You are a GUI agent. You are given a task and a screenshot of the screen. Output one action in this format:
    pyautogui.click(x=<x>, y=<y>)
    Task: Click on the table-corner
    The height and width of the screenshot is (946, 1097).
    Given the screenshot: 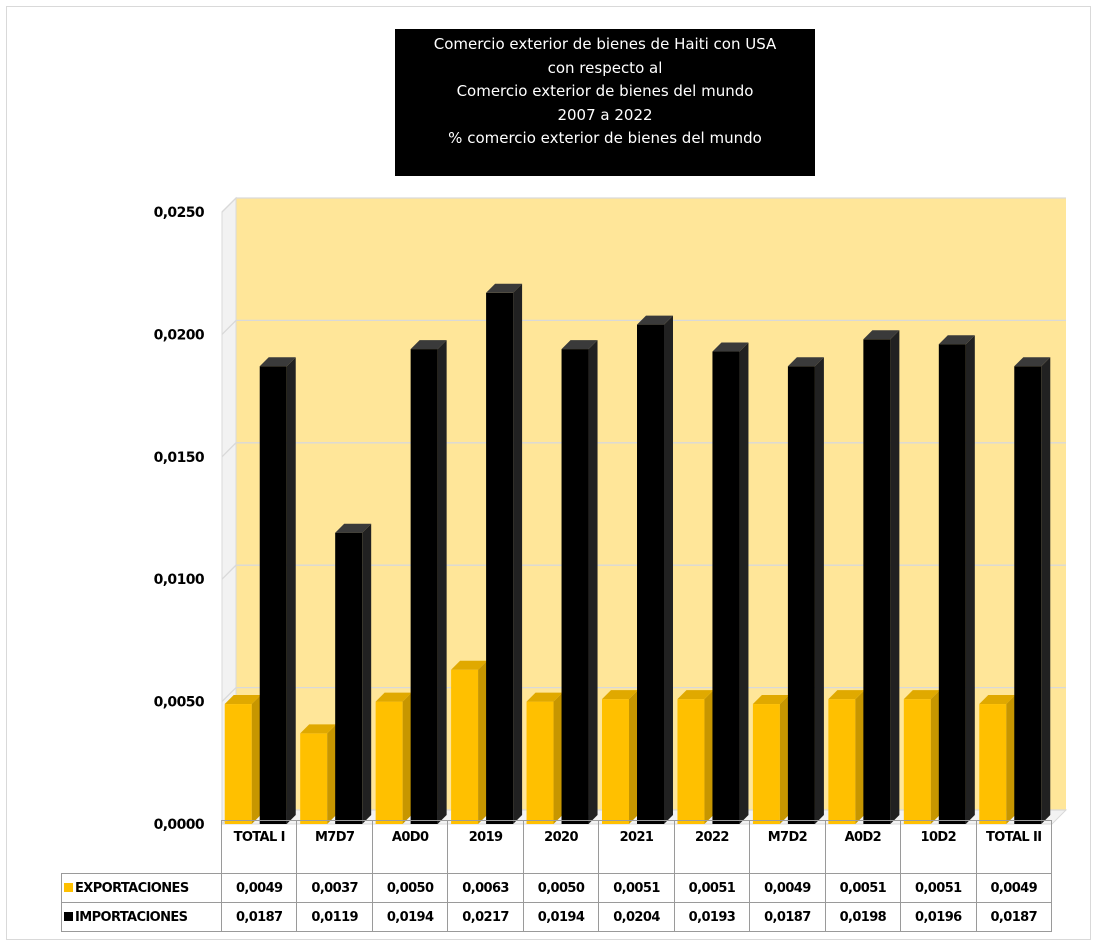 What is the action you would take?
    pyautogui.click(x=142, y=847)
    